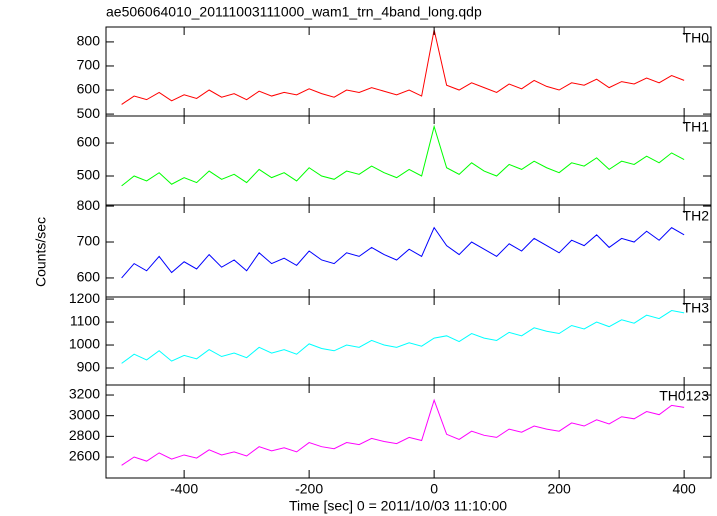 Image resolution: width=717 pixels, height=516 pixels. Describe the element at coordinates (184, 489) in the screenshot. I see `x-tick-label: -400` at that location.